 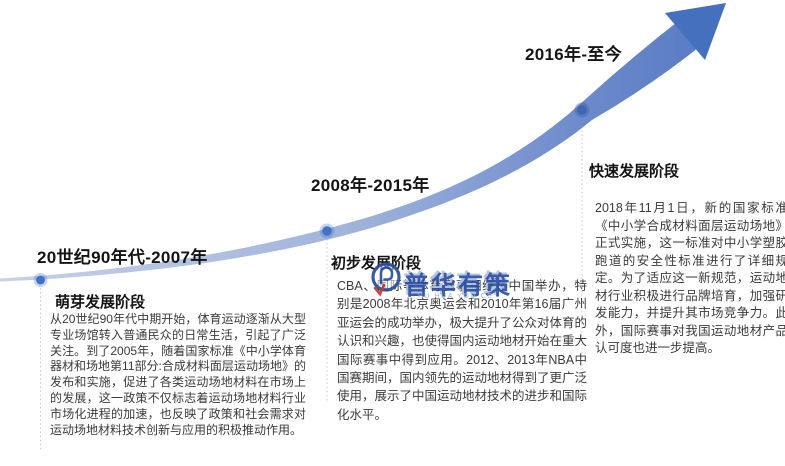 I want to click on stage3-period-label: 2016年-至今, so click(x=573, y=54).